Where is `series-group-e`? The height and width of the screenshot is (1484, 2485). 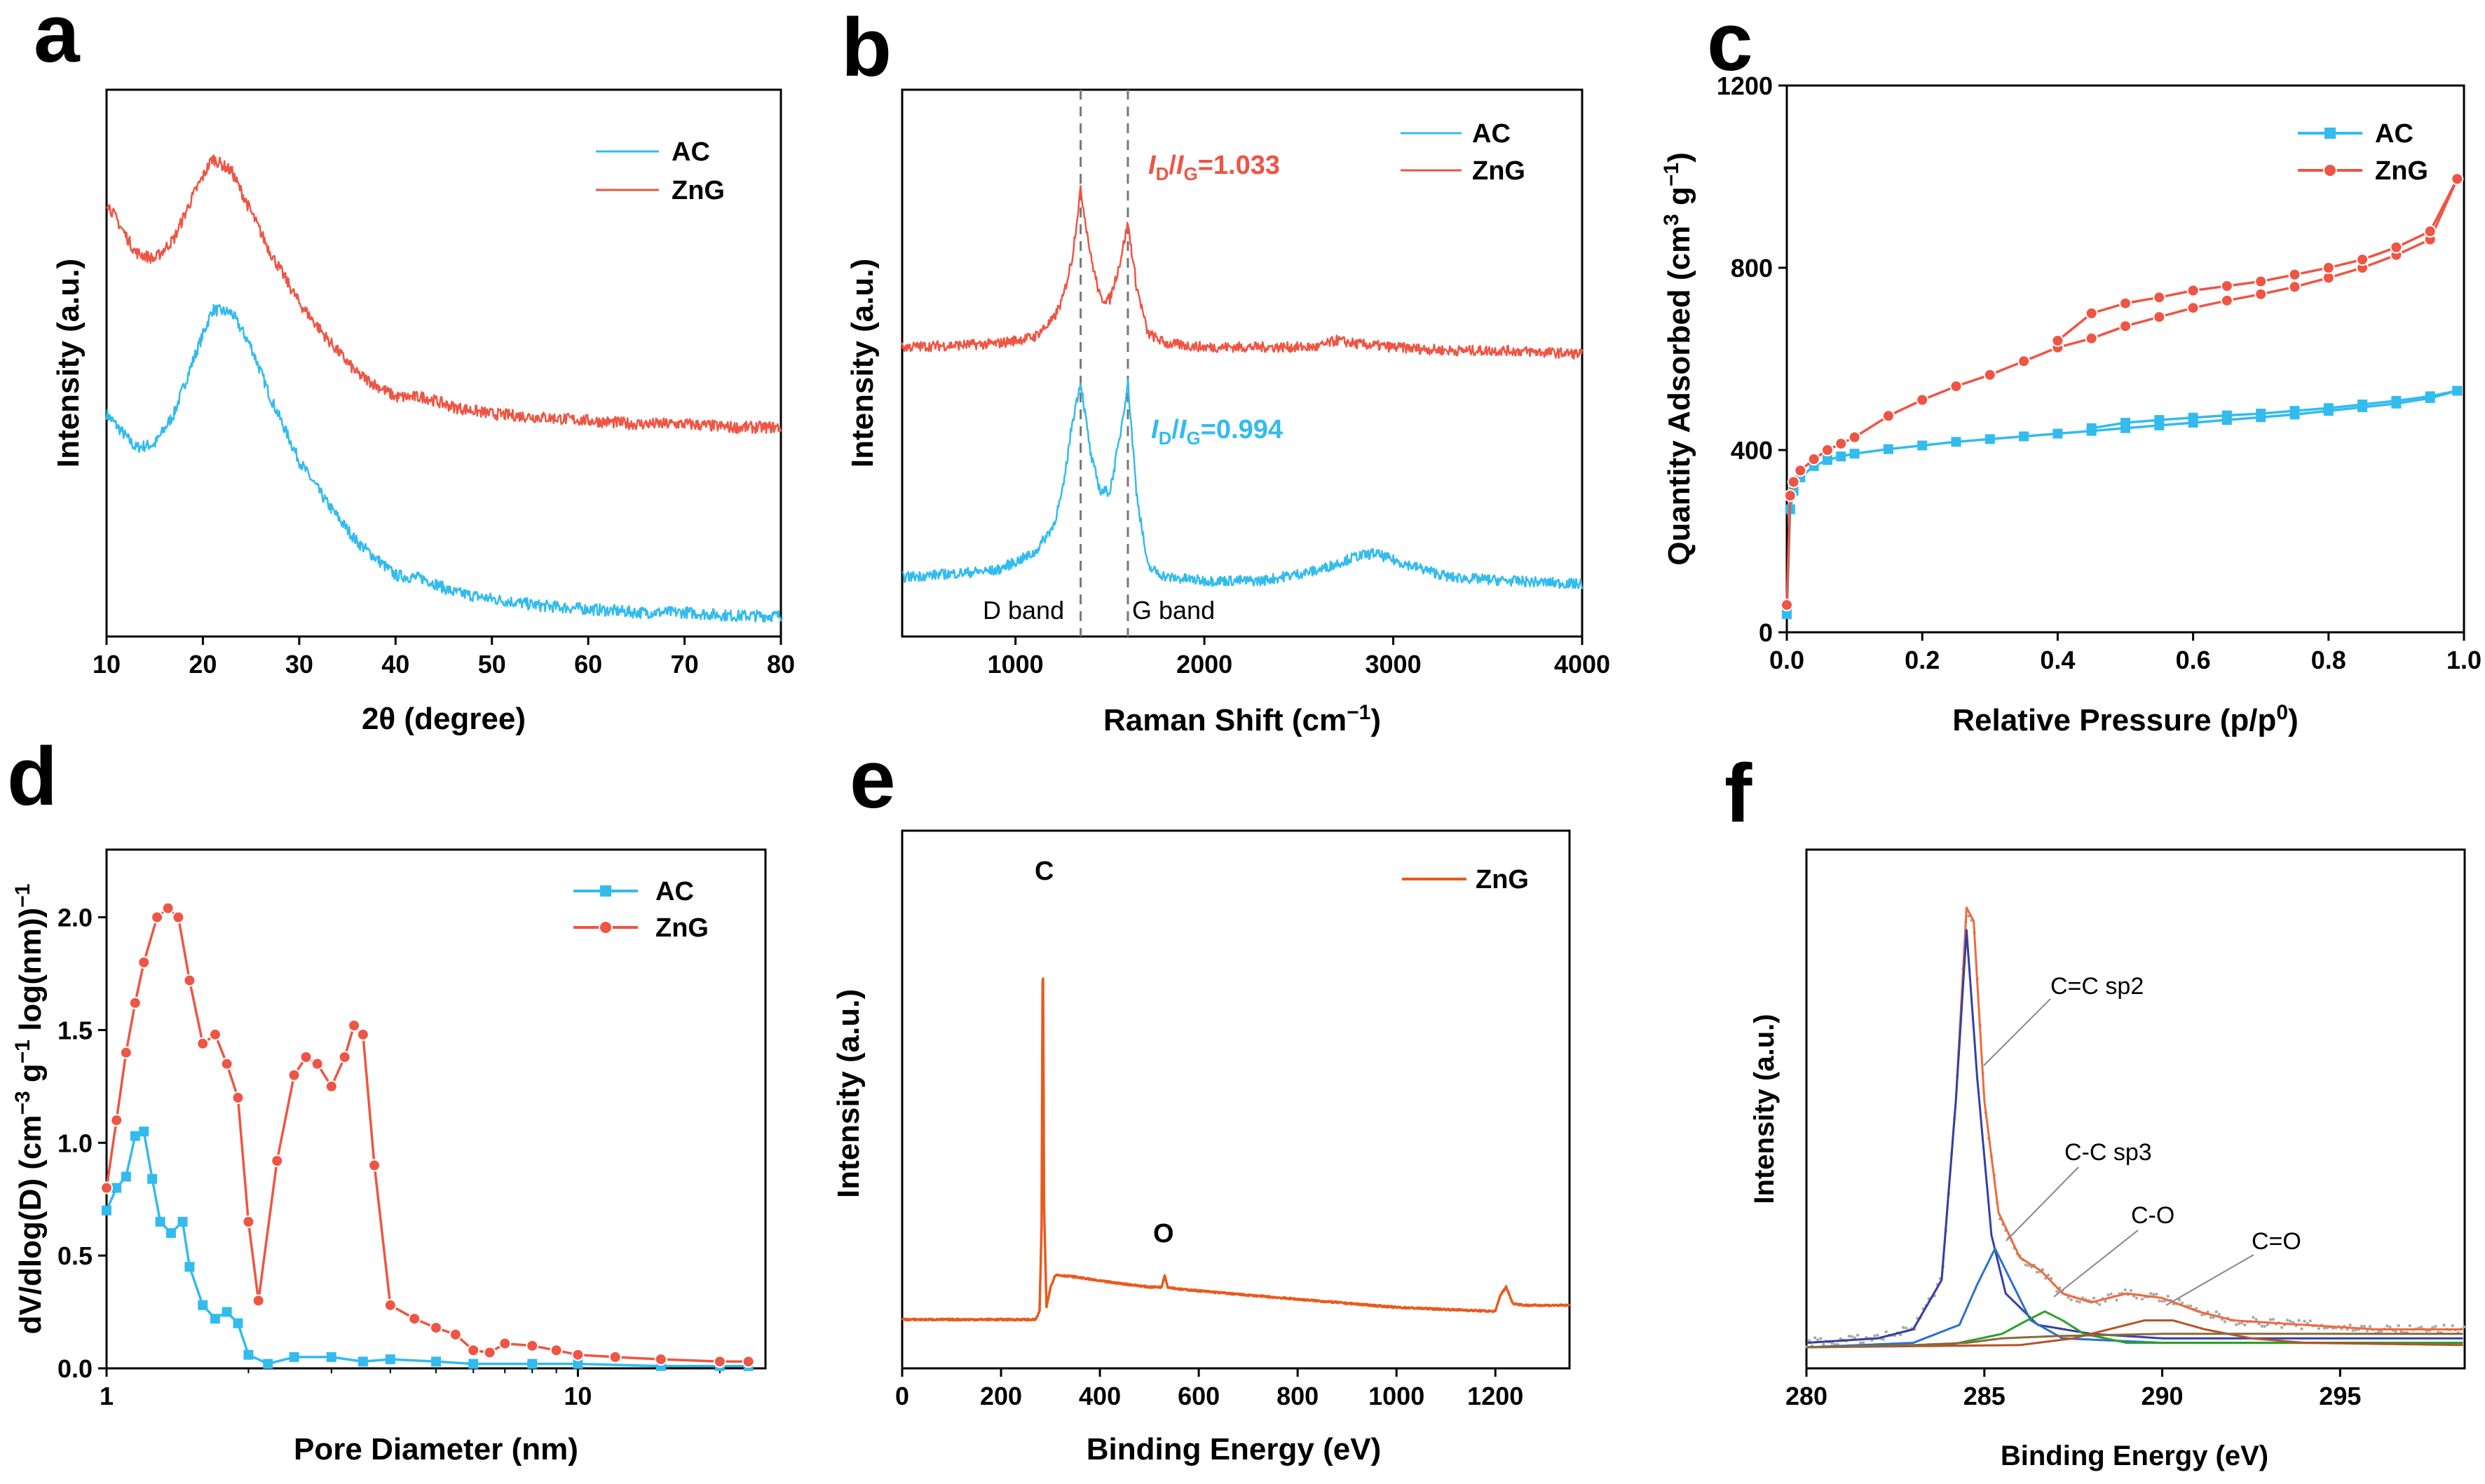 series-group-e is located at coordinates (1236, 1149).